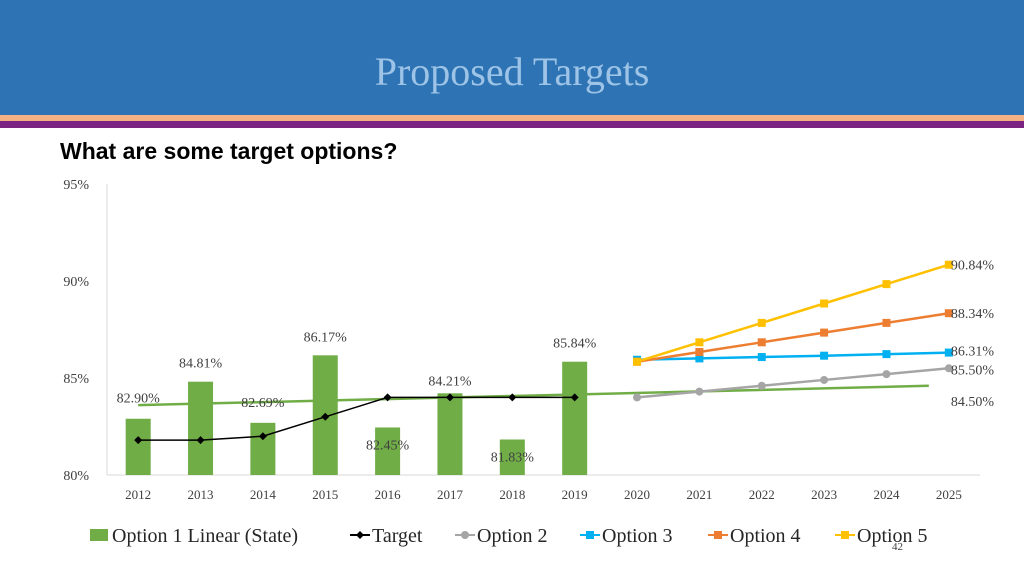 This screenshot has width=1024, height=576. What do you see at coordinates (450, 494) in the screenshot?
I see `x-tick-label: 2017` at bounding box center [450, 494].